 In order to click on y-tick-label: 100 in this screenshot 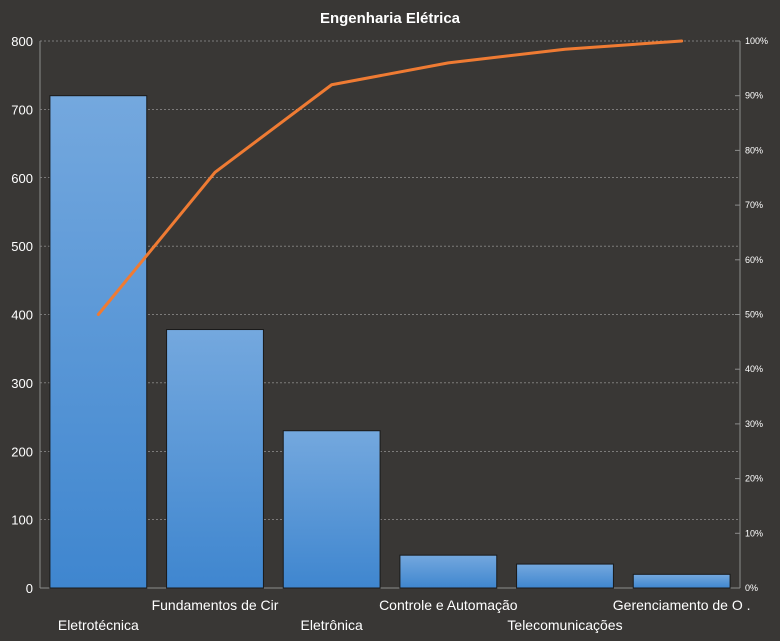, I will do `click(22, 520)`.